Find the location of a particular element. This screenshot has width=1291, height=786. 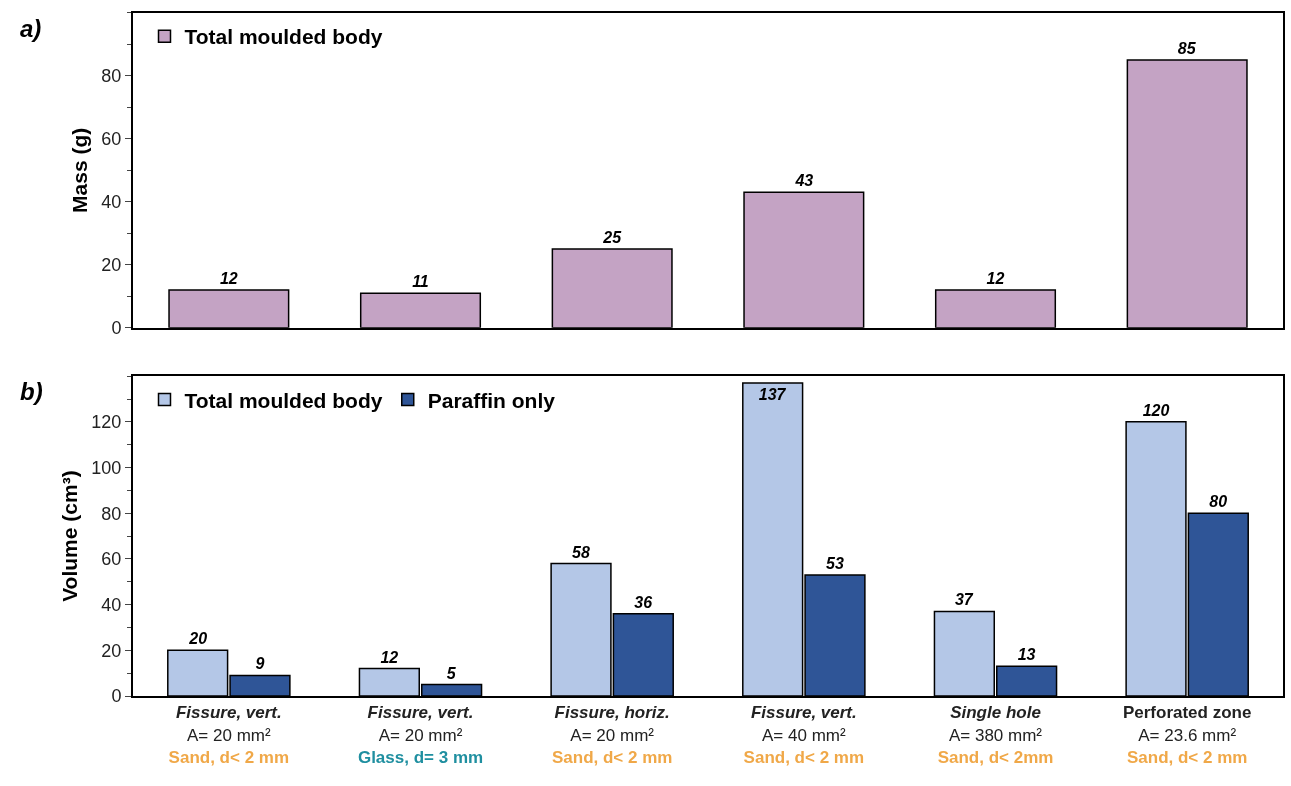

data-label: 53 is located at coordinates (835, 563).